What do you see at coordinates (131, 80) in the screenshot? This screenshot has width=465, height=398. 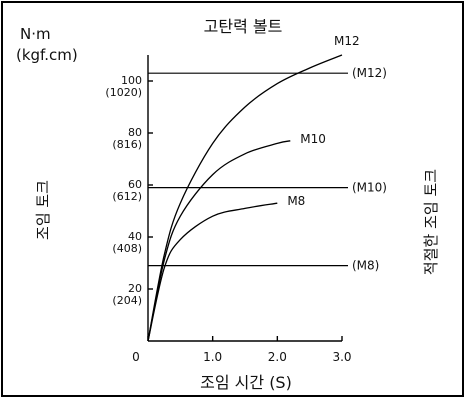 I see `y-tick-label: 100` at bounding box center [131, 80].